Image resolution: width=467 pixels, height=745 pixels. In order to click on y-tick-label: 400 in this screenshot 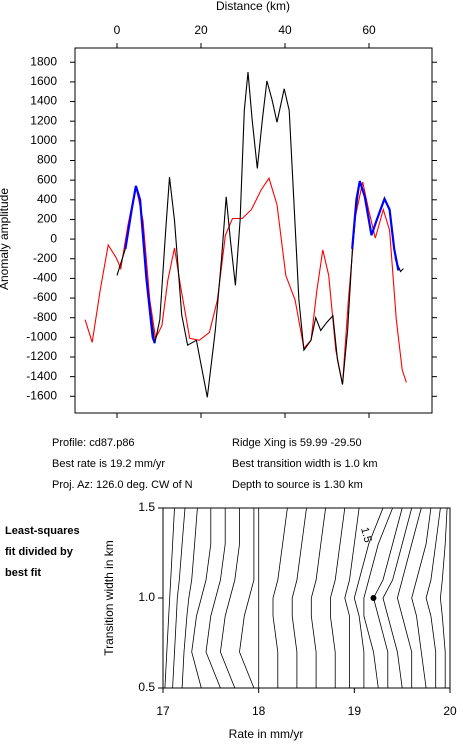, I will do `click(47, 199)`.